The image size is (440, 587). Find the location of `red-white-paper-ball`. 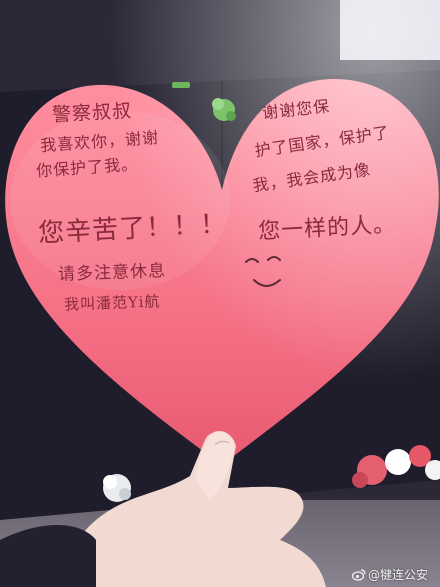

red-white-paper-ball is located at coordinates (396, 466).